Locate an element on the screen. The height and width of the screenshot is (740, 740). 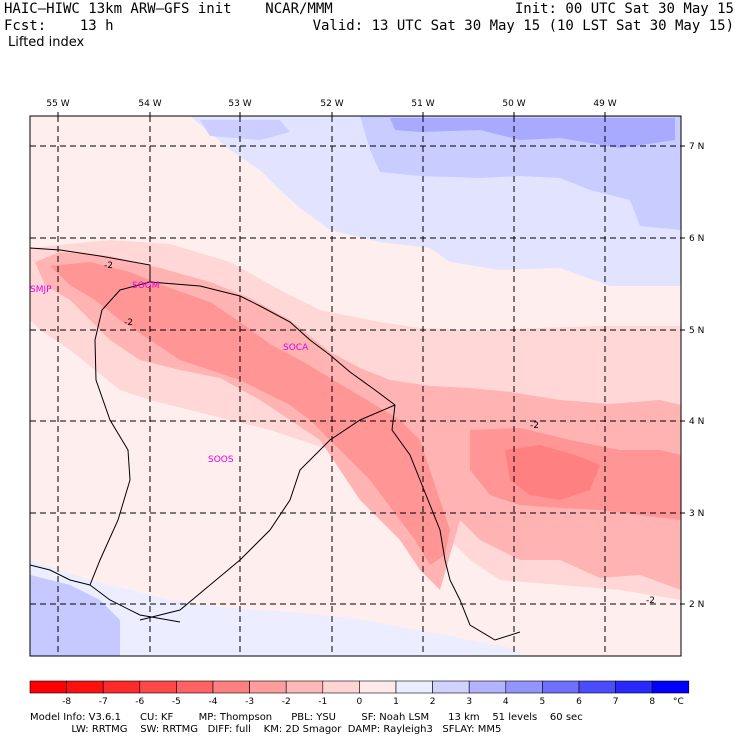
colorbar-tick-label: -1 is located at coordinates (322, 702).